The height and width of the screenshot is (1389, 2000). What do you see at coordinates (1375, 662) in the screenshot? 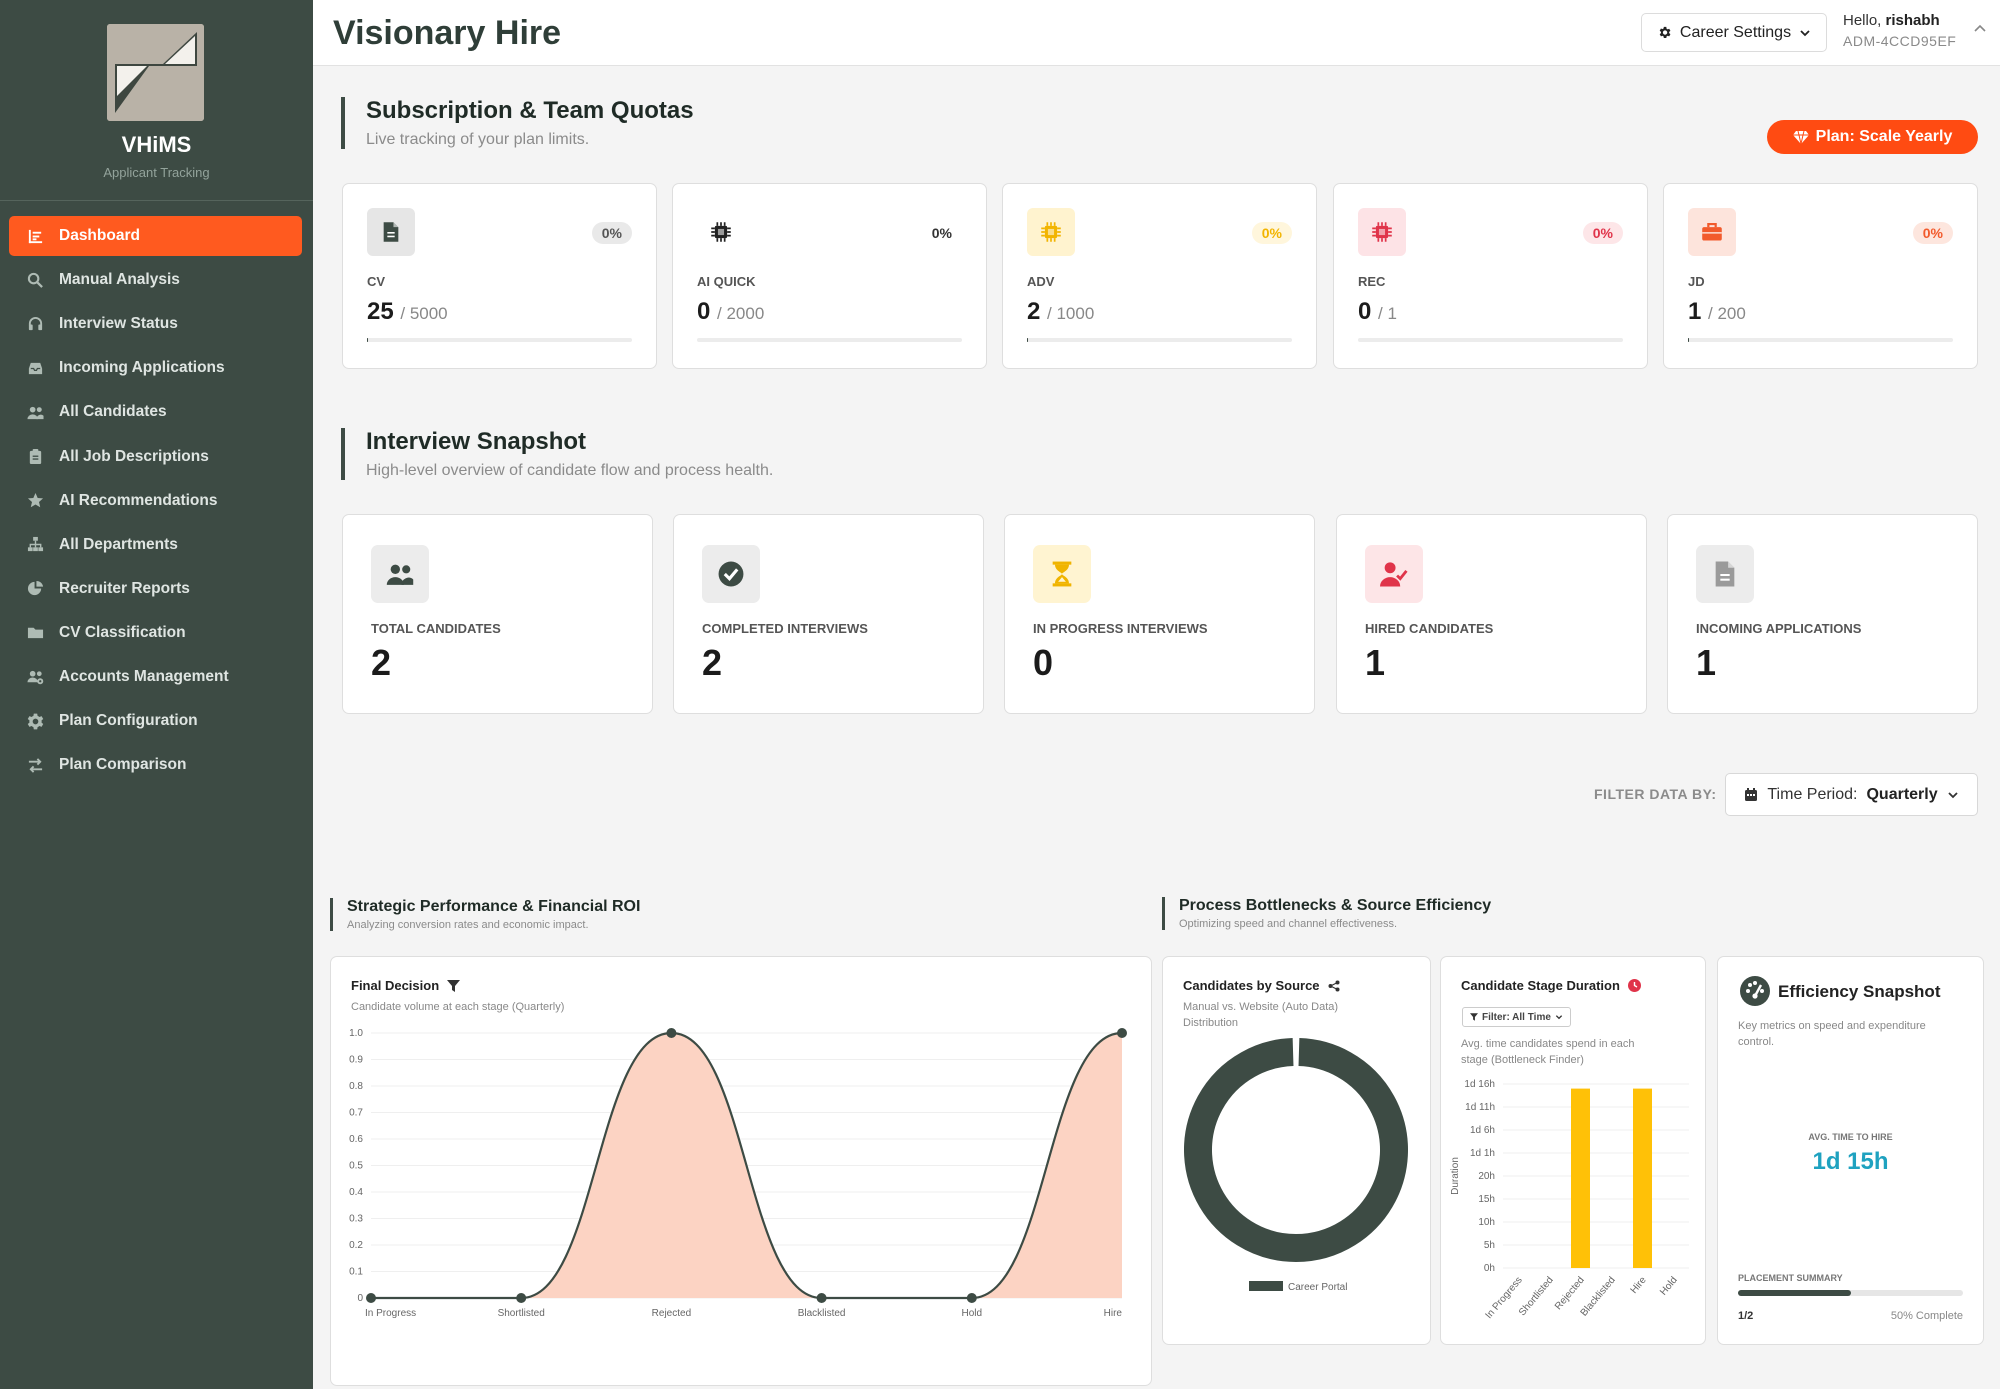
I see `snapshot-value: 1` at bounding box center [1375, 662].